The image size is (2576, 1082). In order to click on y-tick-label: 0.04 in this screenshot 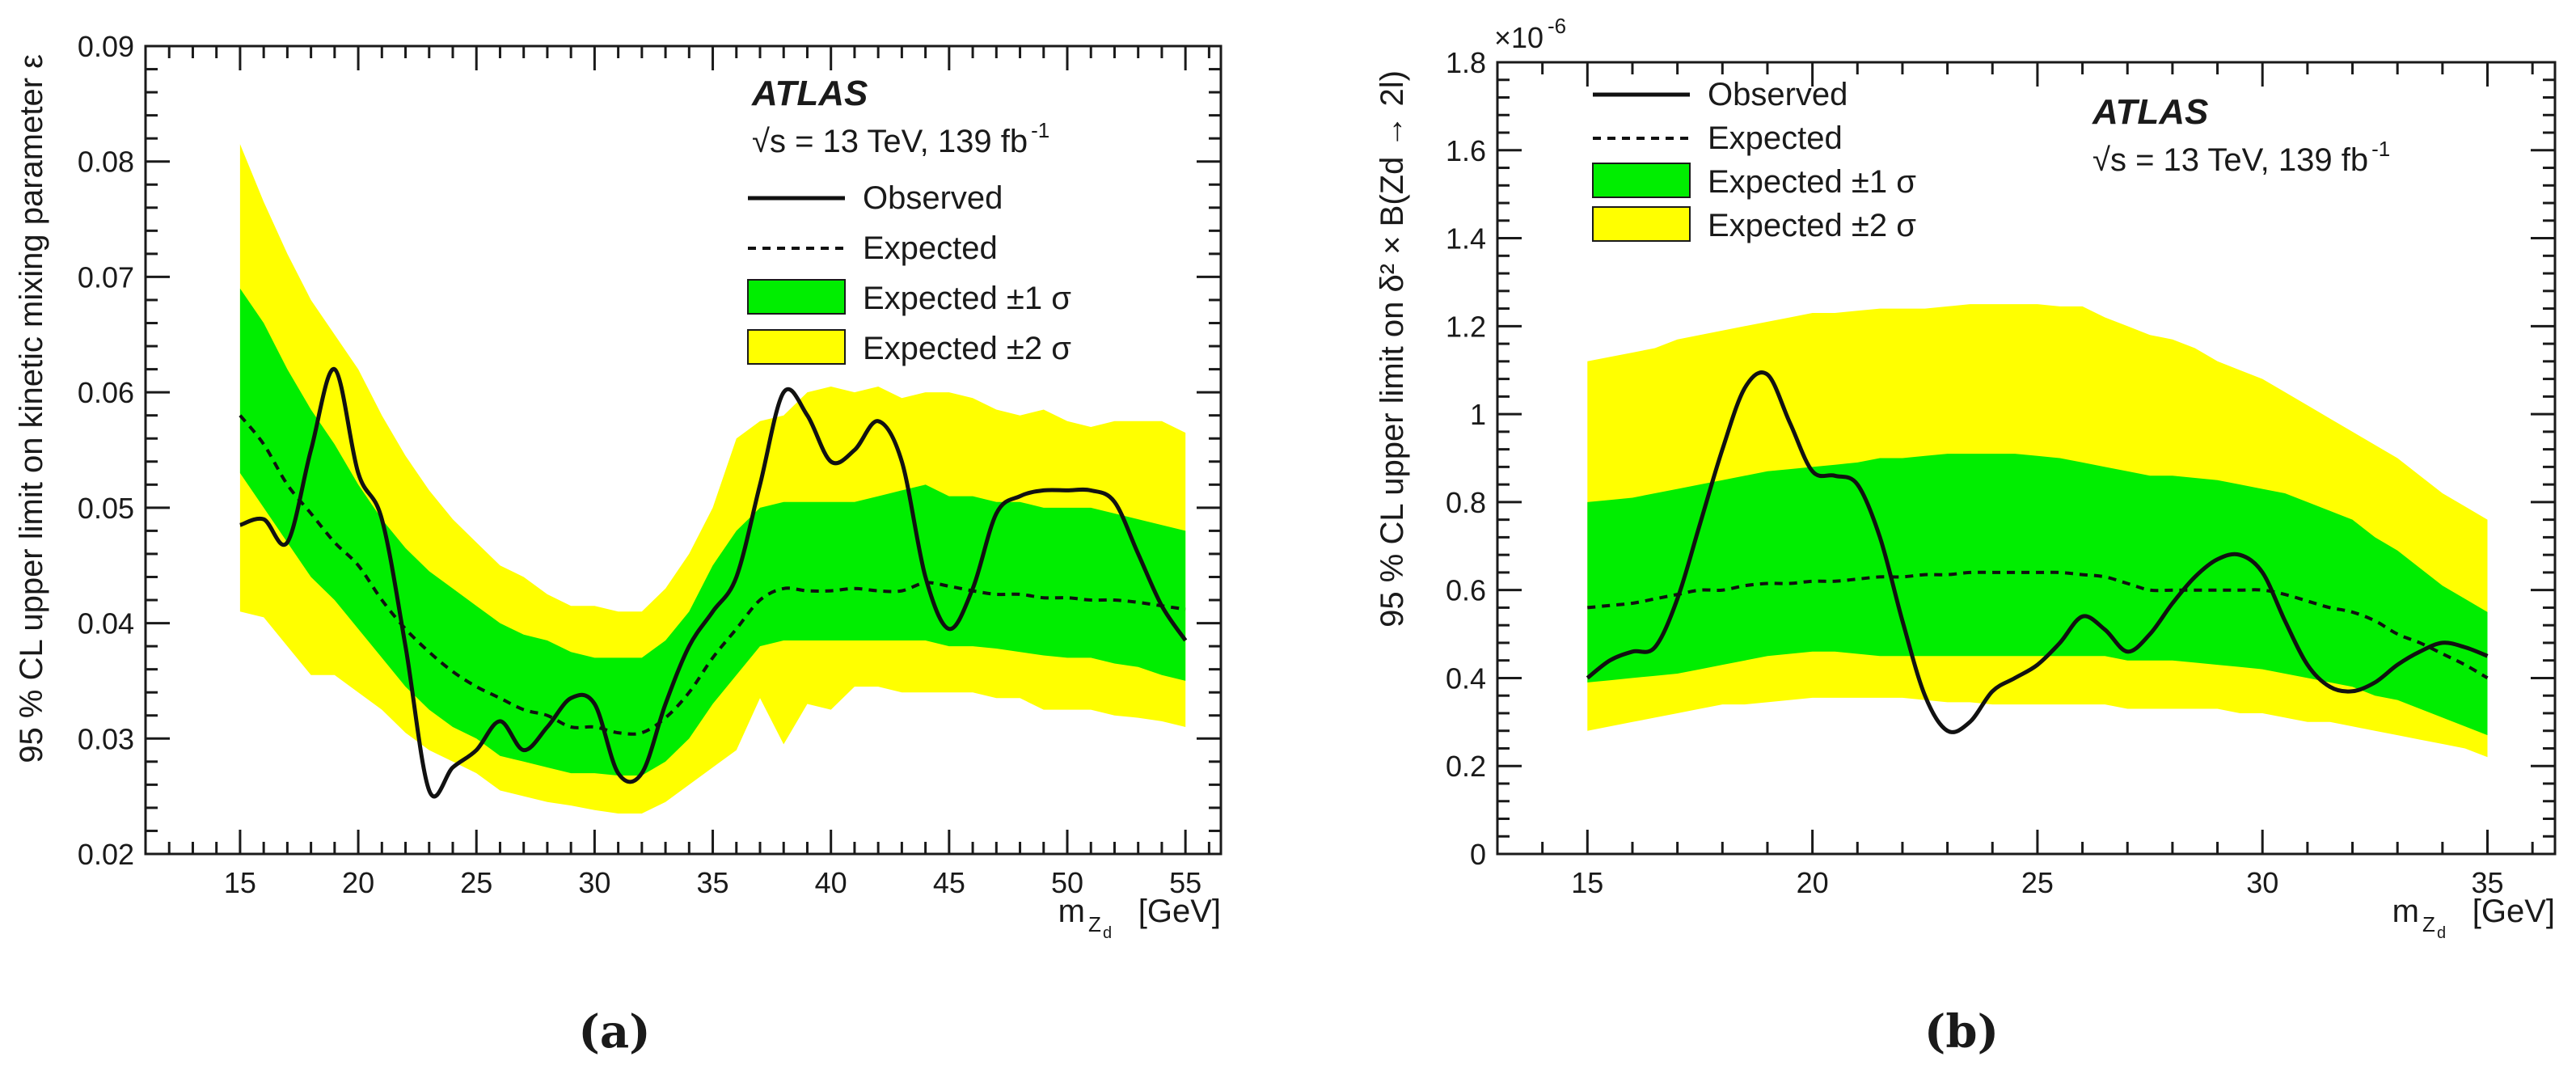, I will do `click(106, 624)`.